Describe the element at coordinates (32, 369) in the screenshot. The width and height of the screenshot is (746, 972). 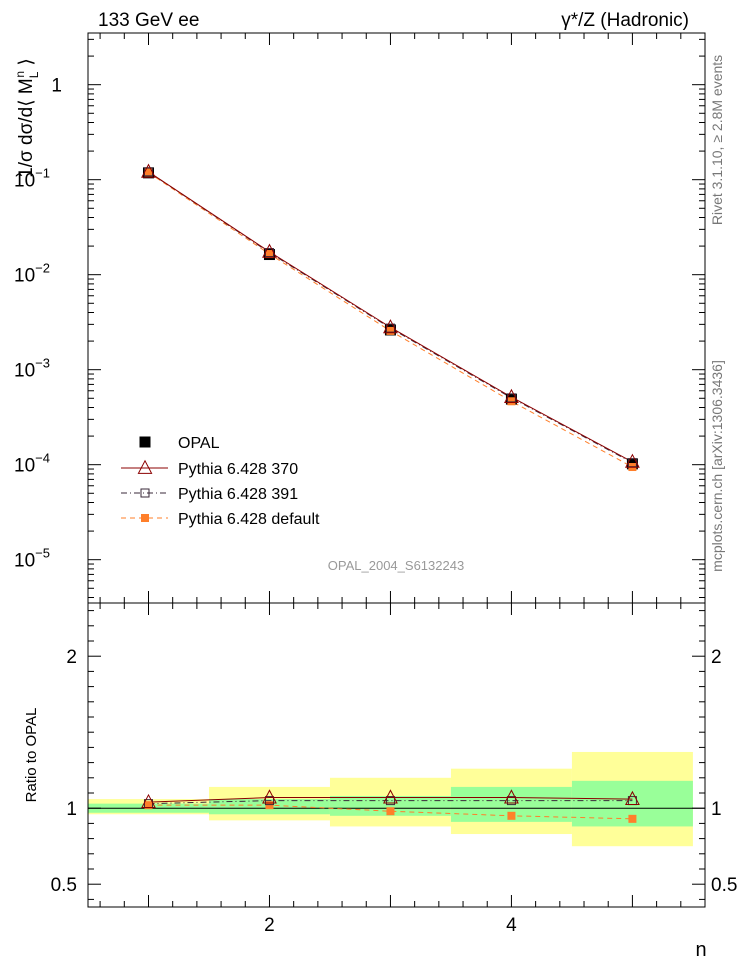
I see `y-tick-label: 10⁻³` at that location.